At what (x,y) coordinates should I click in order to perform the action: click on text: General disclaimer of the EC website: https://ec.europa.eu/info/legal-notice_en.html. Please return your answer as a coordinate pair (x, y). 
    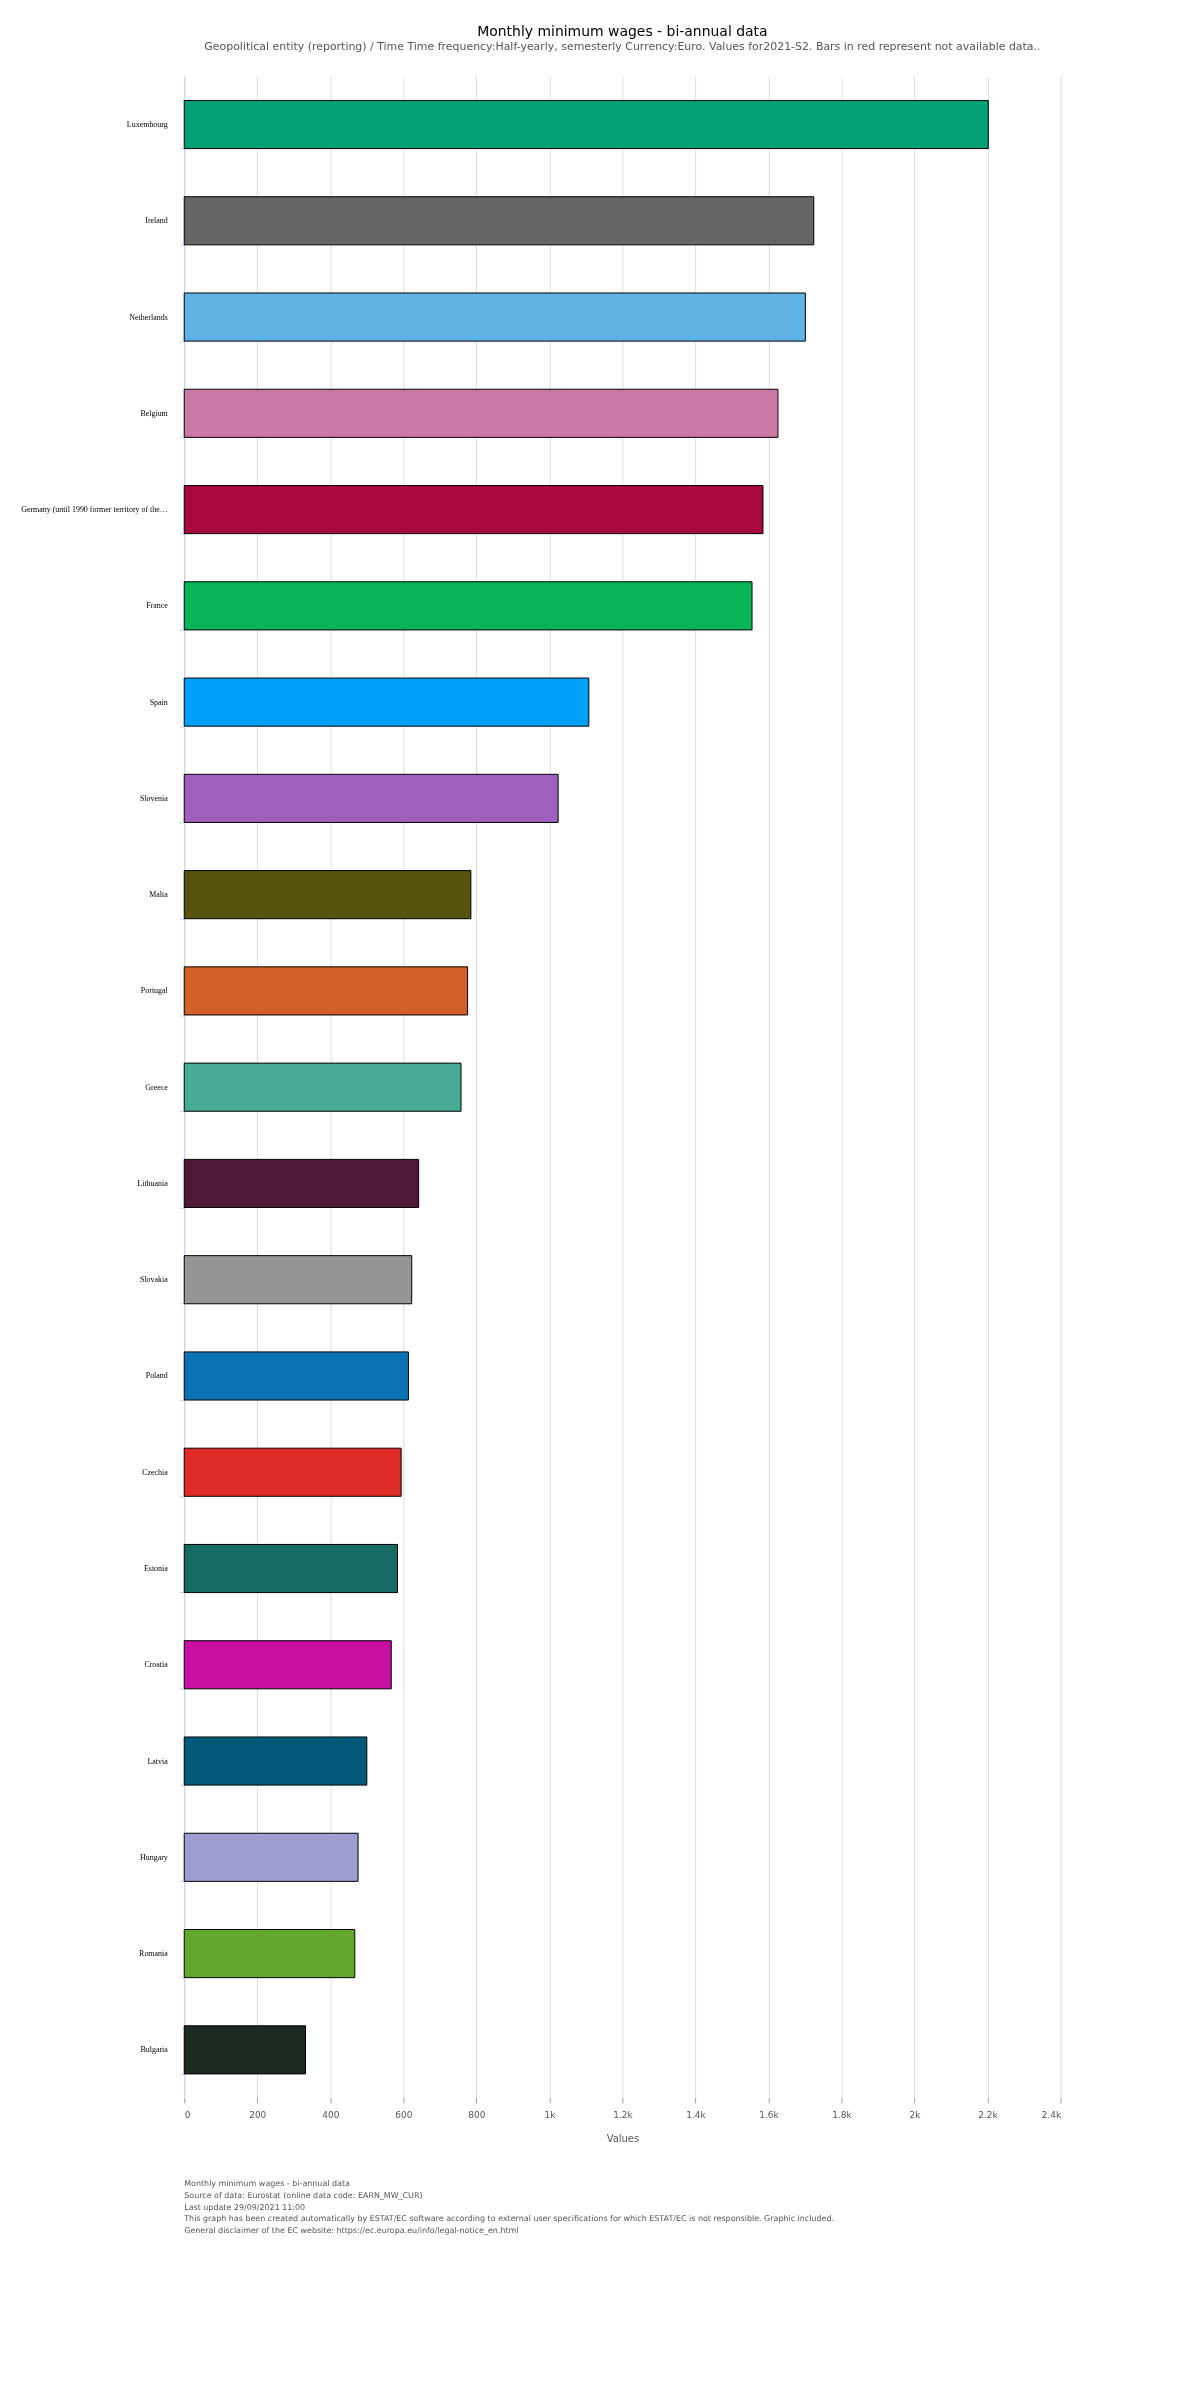
    Looking at the image, I should click on (351, 2231).